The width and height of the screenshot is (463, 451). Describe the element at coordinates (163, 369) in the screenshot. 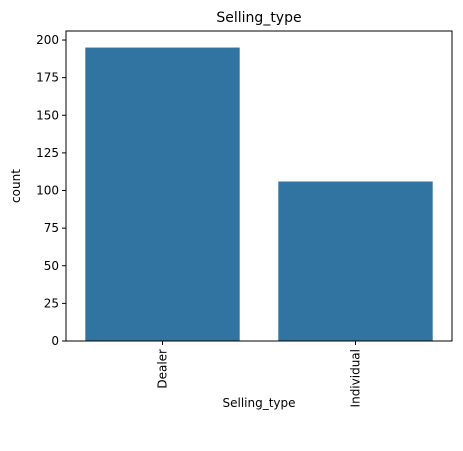

I see `x-tick-label: Dealer` at that location.